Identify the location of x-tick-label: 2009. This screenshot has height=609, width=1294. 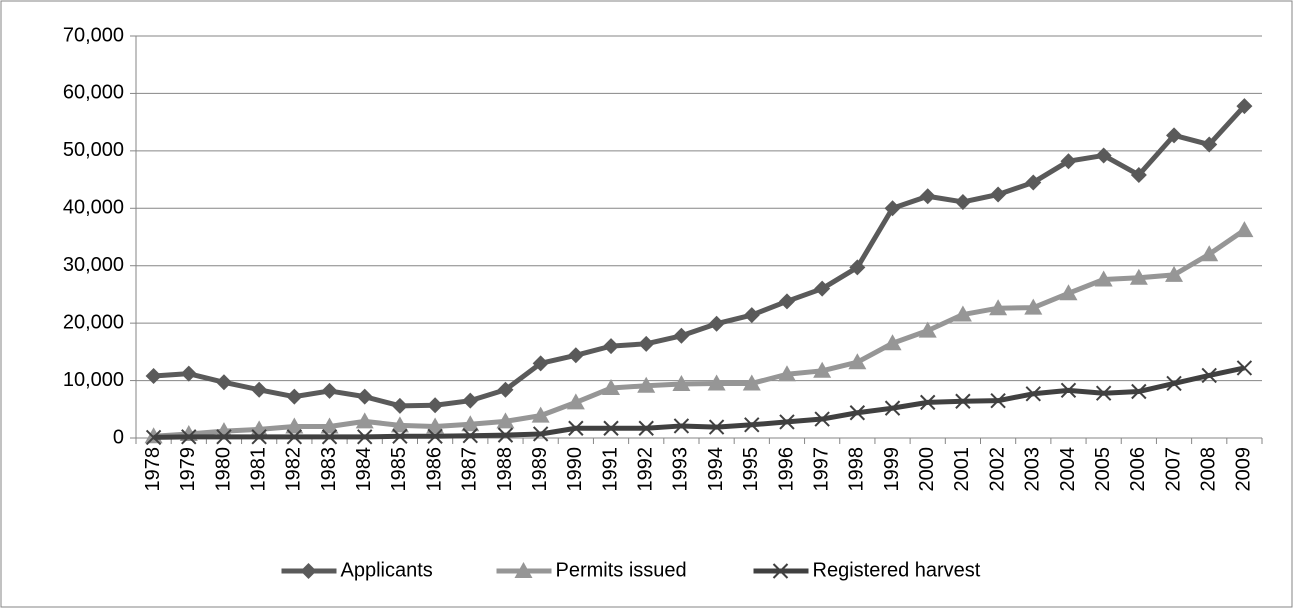
(1244, 469).